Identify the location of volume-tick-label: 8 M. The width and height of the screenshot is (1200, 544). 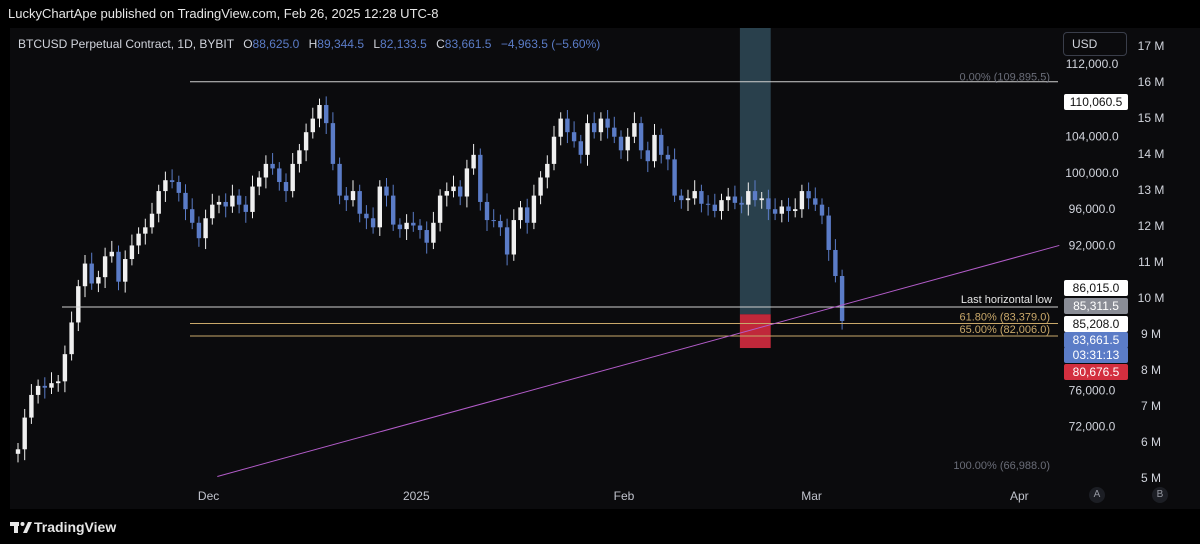
(1151, 370).